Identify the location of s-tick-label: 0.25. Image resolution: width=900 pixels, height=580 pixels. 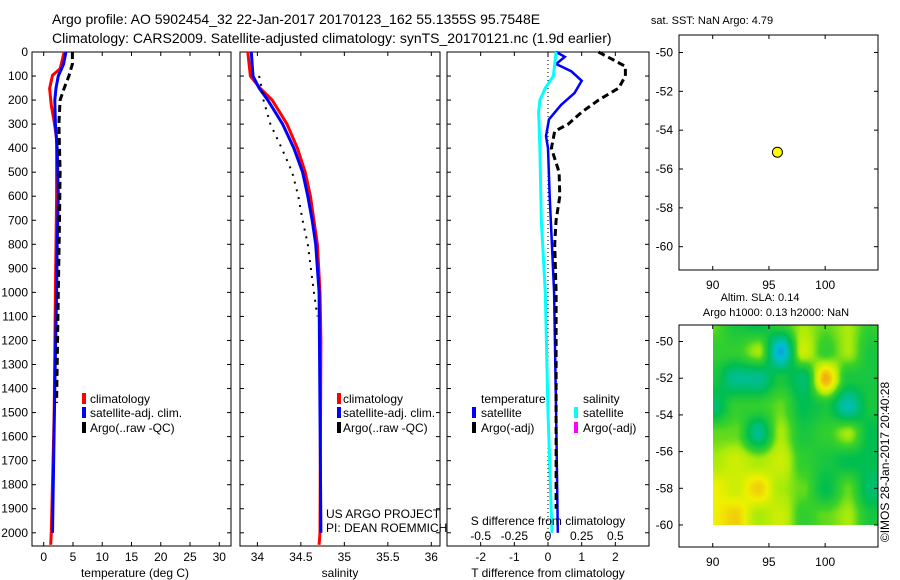
(582, 536).